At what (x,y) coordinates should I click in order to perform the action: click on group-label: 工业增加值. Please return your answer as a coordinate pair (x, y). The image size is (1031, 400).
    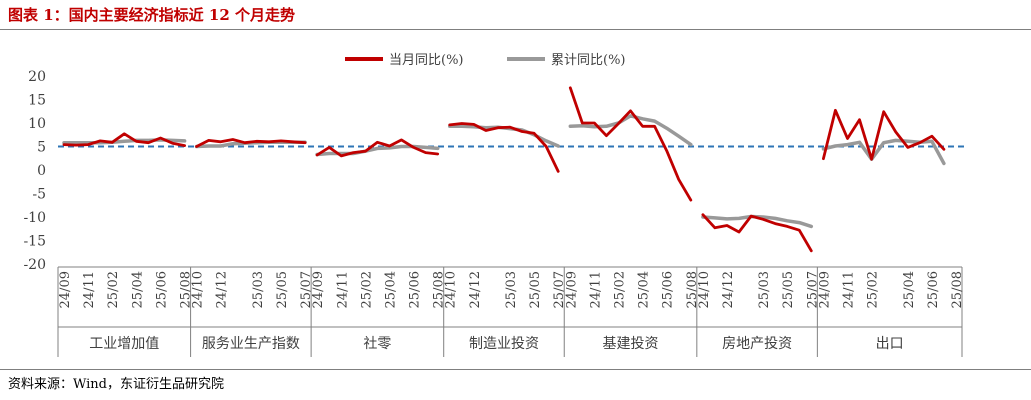
    Looking at the image, I should click on (124, 344).